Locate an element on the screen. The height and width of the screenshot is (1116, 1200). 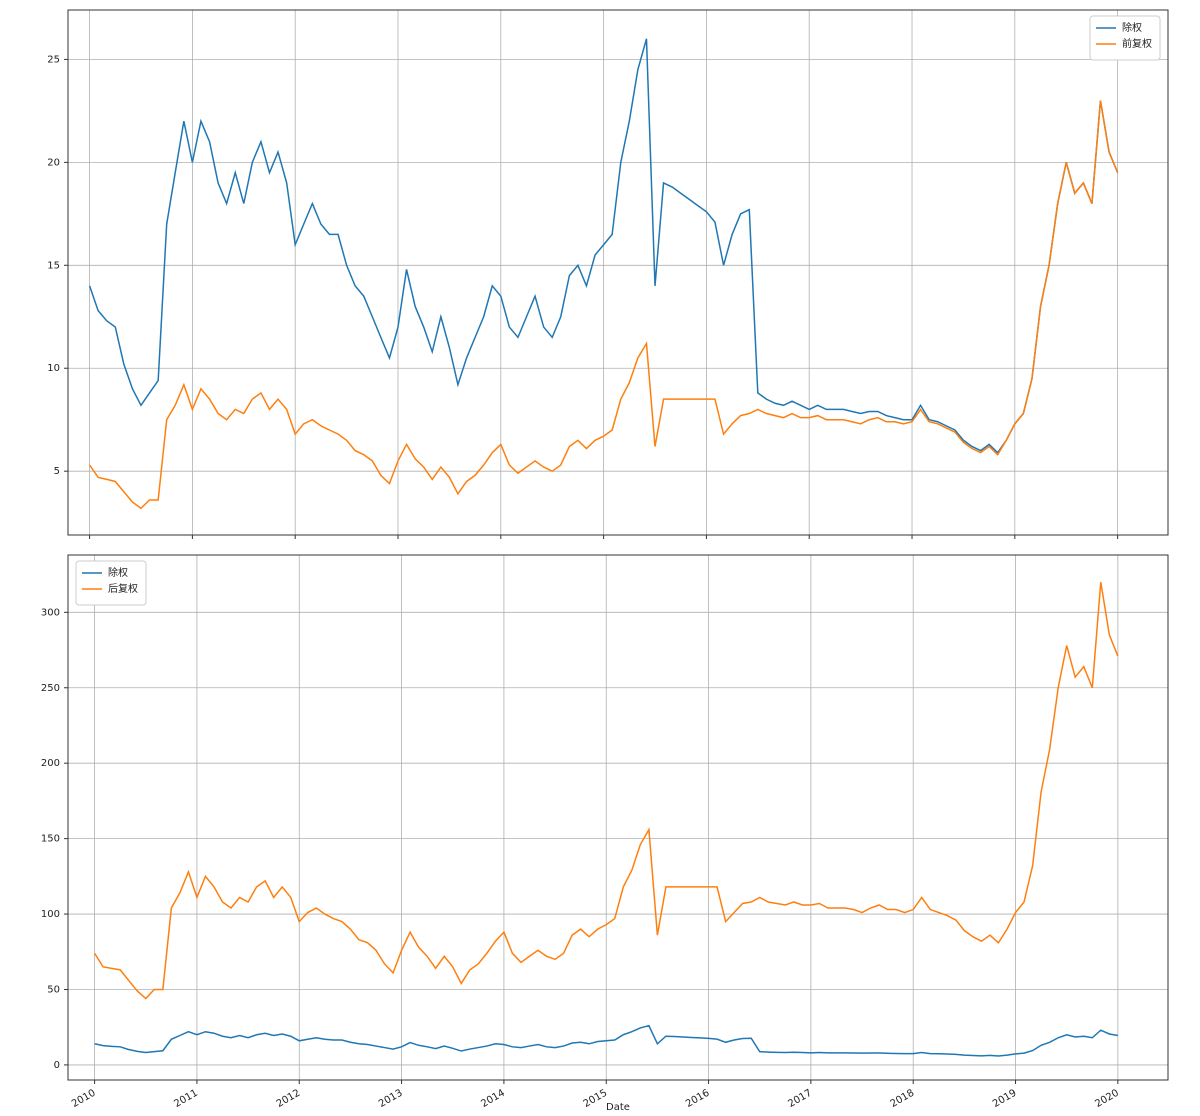
y-tick-label: 0 is located at coordinates (57, 1065).